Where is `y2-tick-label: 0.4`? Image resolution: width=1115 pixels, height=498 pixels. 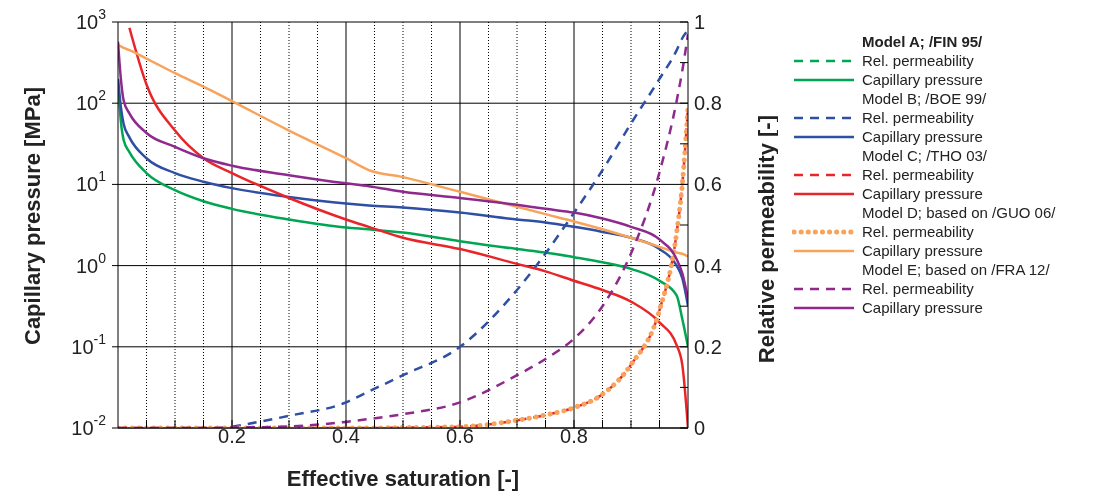
y2-tick-label: 0.4 is located at coordinates (708, 265).